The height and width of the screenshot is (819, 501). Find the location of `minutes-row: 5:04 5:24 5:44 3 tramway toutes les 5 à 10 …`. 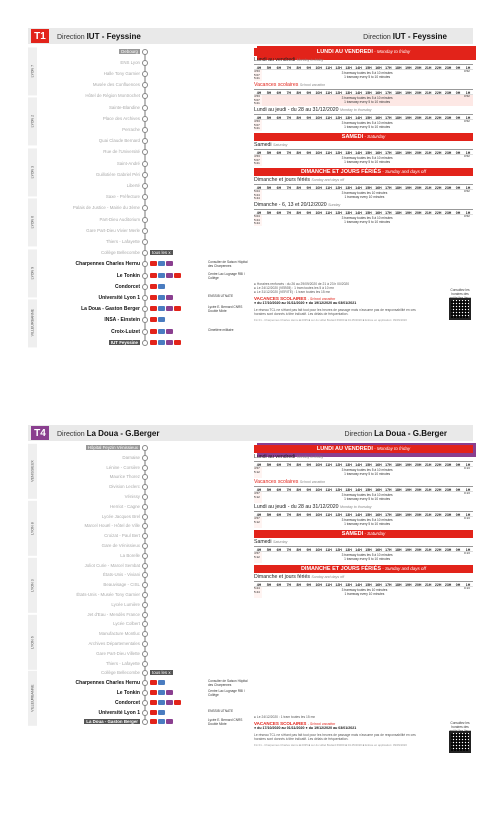

minutes-row: 5:04 5:24 5:44 3 tramway toutes les 5 à 10 … is located at coordinates (363, 220).